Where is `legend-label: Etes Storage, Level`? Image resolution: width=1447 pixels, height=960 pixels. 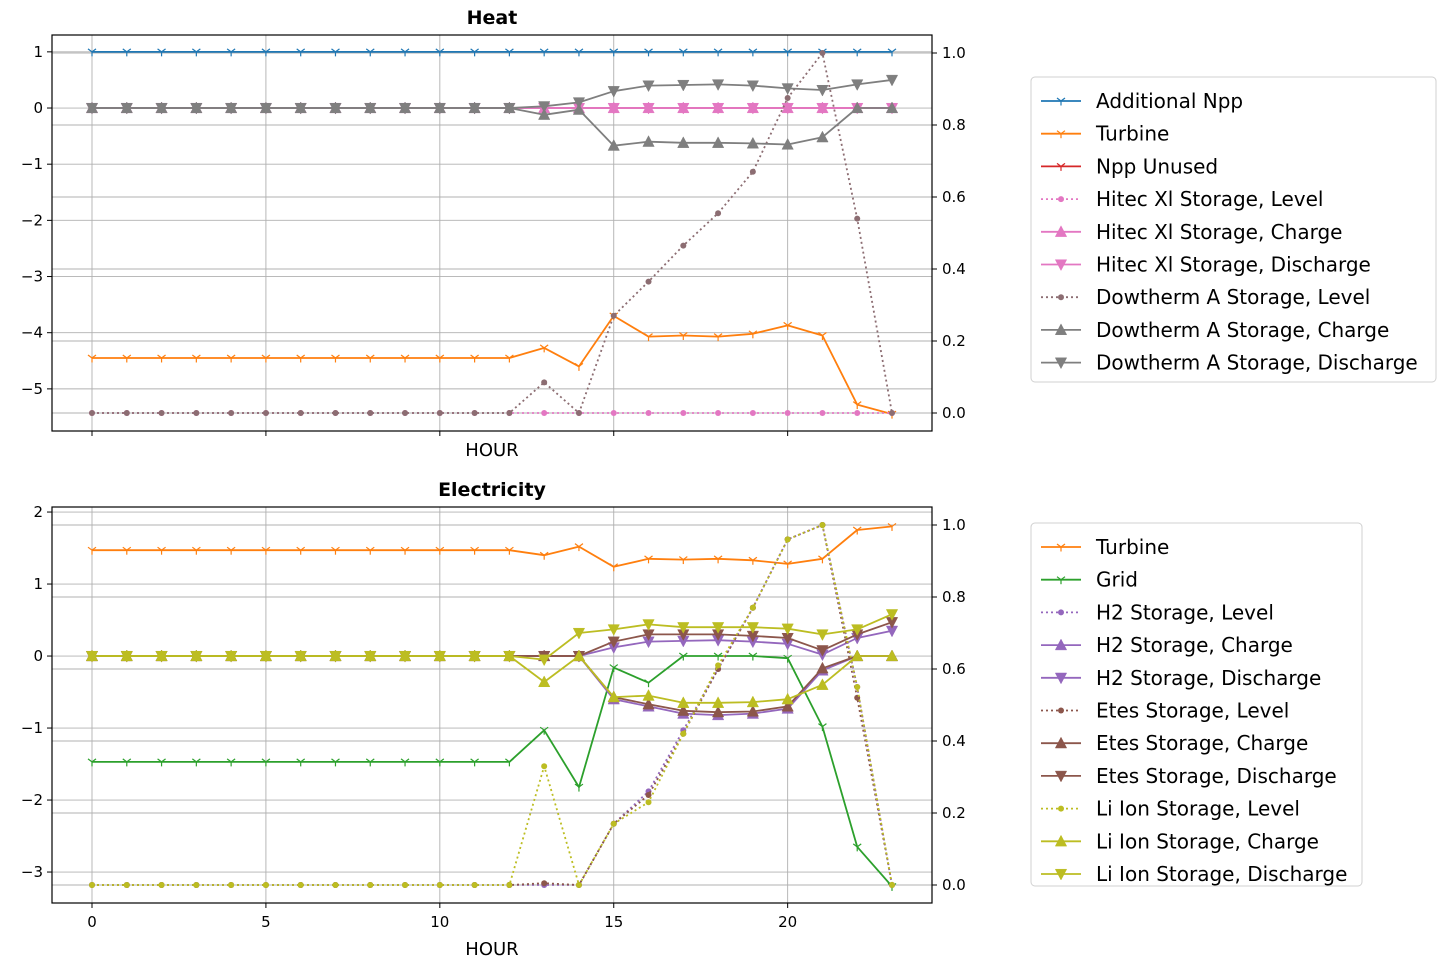
legend-label: Etes Storage, Level is located at coordinates (1192, 711).